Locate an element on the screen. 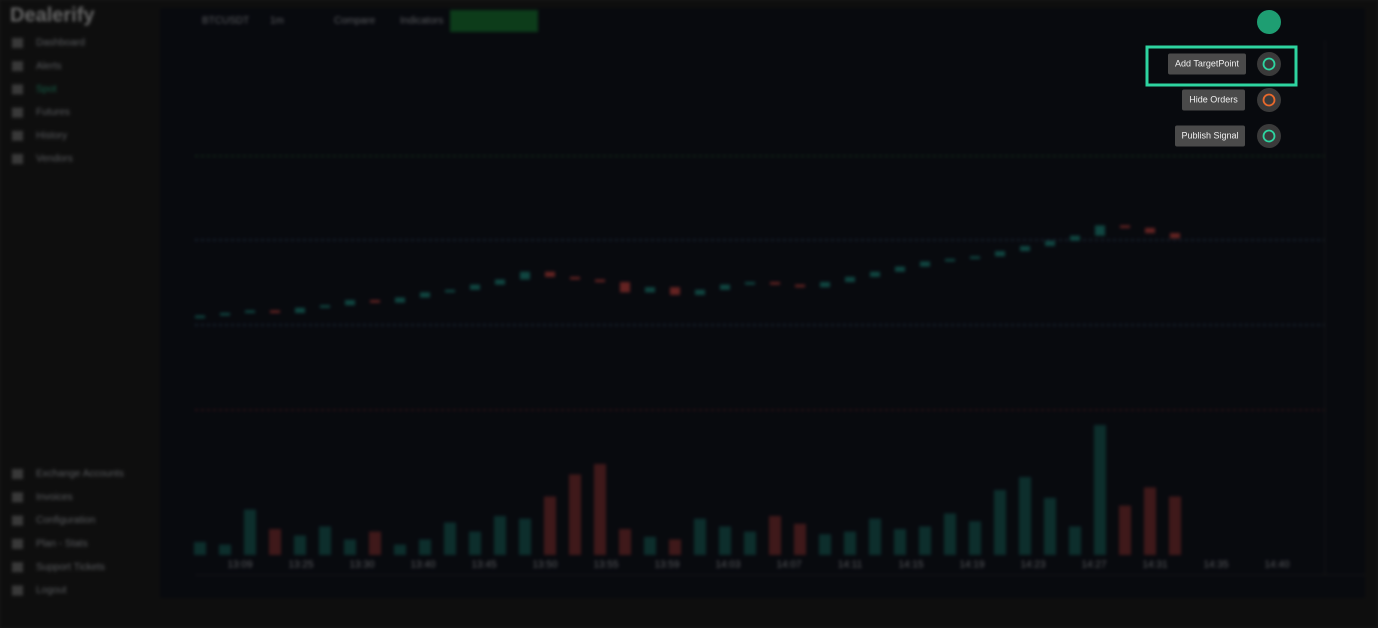 This screenshot has width=1378, height=628. nav-item: Logout is located at coordinates (51, 590).